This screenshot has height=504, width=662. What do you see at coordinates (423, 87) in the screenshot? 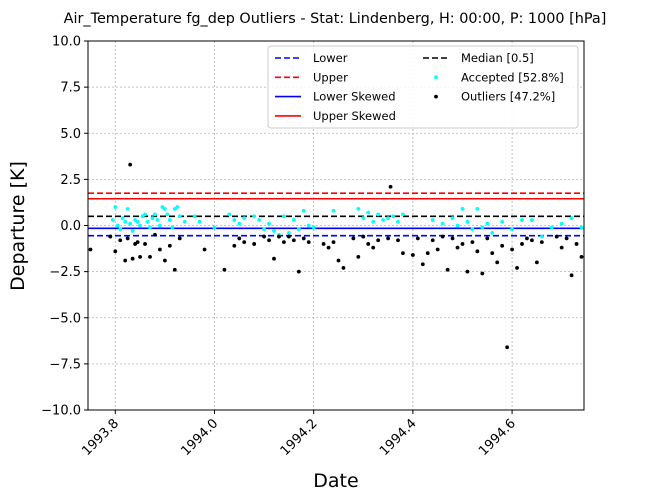
I see `legend-box` at bounding box center [423, 87].